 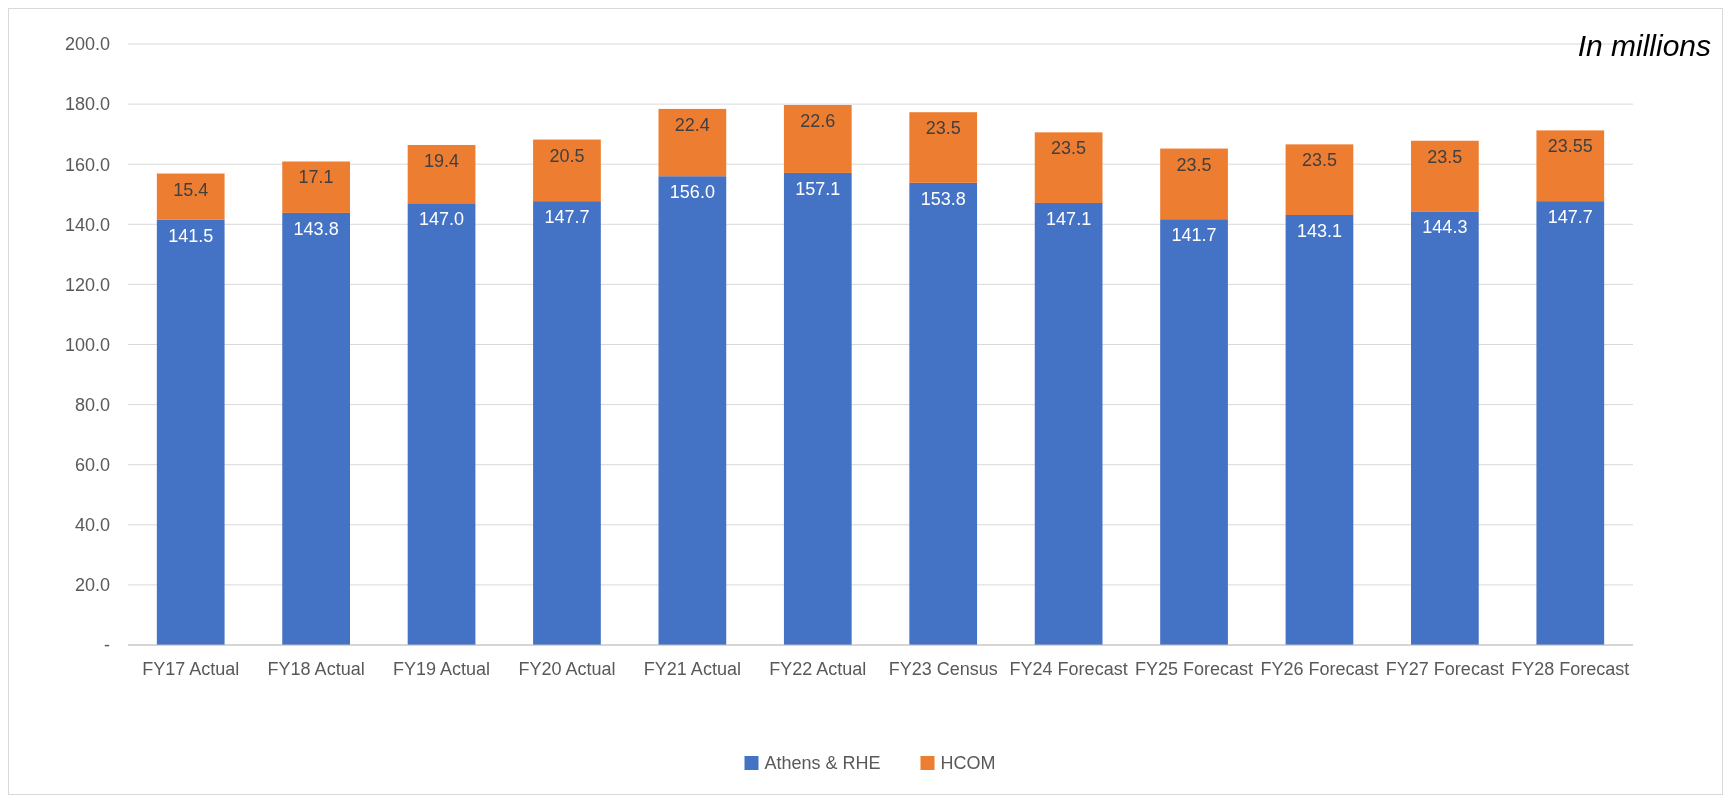 What do you see at coordinates (818, 669) in the screenshot?
I see `x-tick-label: FY22 Actual` at bounding box center [818, 669].